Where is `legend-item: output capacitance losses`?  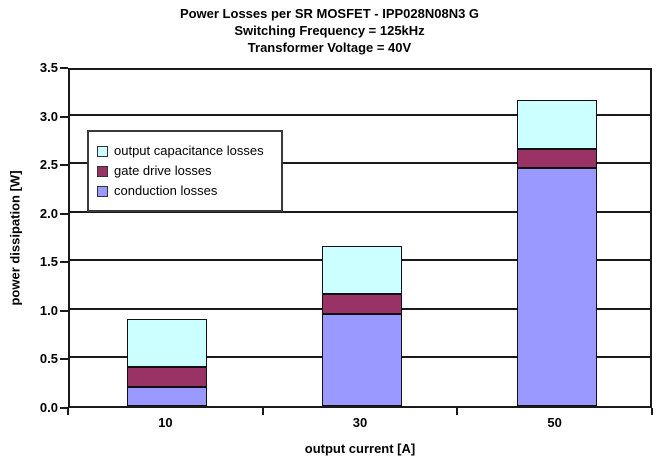
legend-item: output capacitance losses is located at coordinates (186, 151).